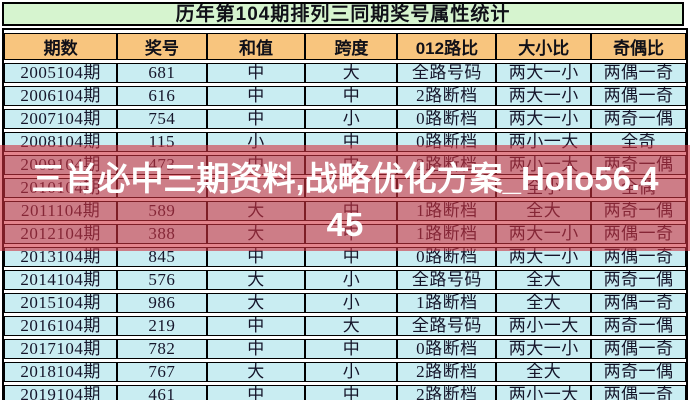  I want to click on table-row: 2018104期 767 大小 2路断档 全大 两奇一偶, so click(345, 372).